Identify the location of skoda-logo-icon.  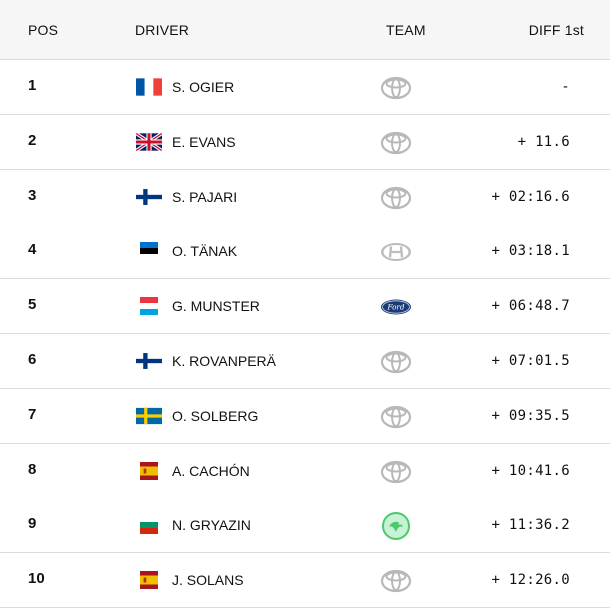
(396, 526).